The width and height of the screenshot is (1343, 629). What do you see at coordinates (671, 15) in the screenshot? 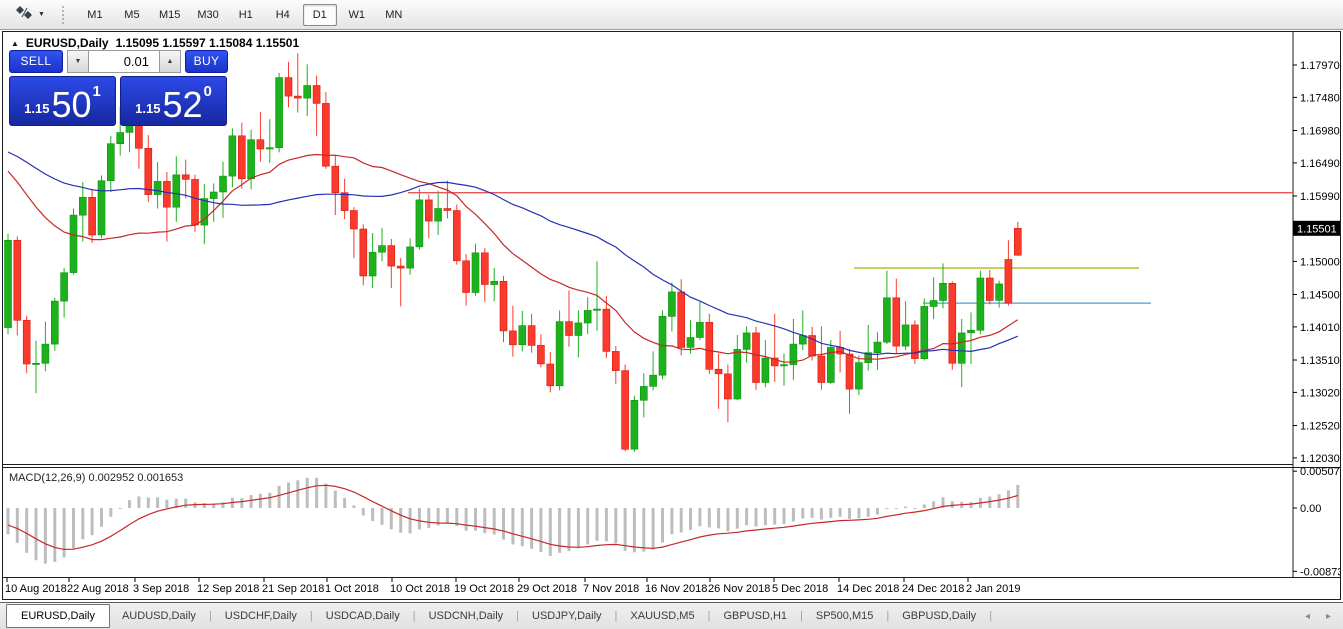
I see `top-toolbar: ▼ M1 M5 M15 M30 H1 H4 D1 W1 MN` at bounding box center [671, 15].